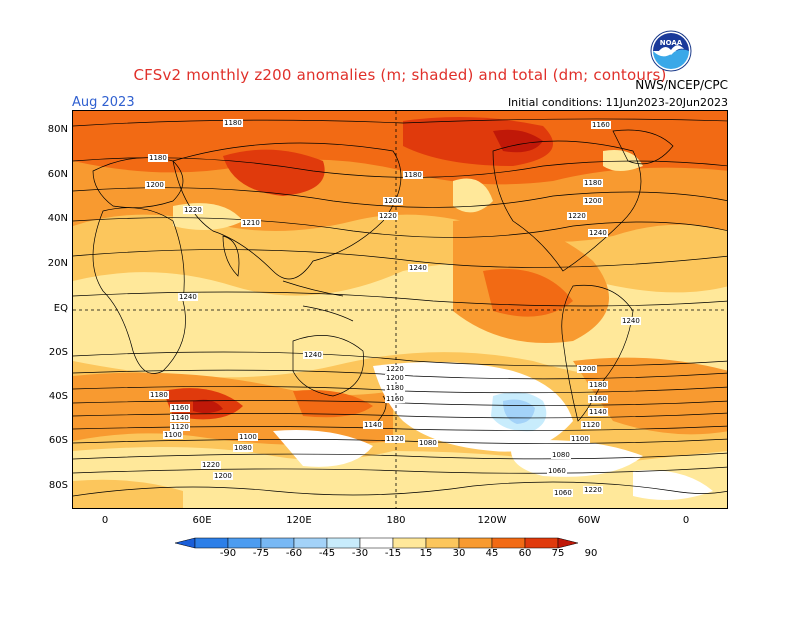 The height and width of the screenshot is (618, 800). Describe the element at coordinates (459, 553) in the screenshot. I see `colorbar-tick-label: 30` at that location.